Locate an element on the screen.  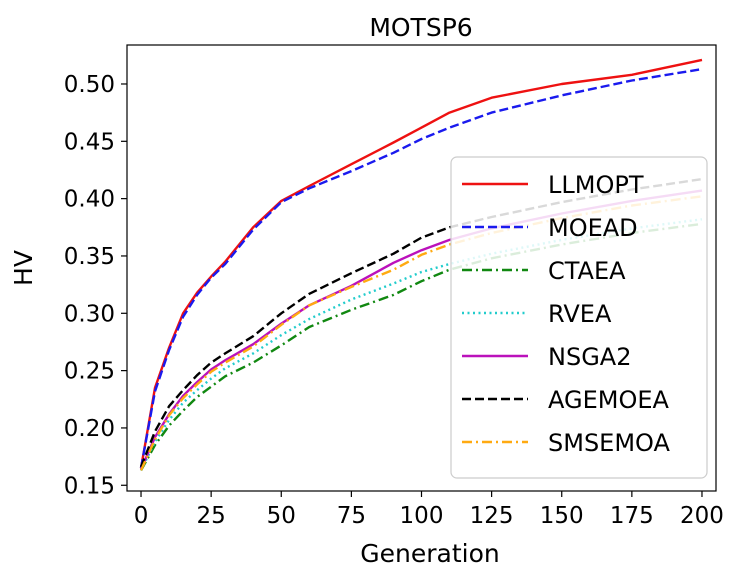
legend-label-agemoea: AGEMOEA is located at coordinates (609, 400).